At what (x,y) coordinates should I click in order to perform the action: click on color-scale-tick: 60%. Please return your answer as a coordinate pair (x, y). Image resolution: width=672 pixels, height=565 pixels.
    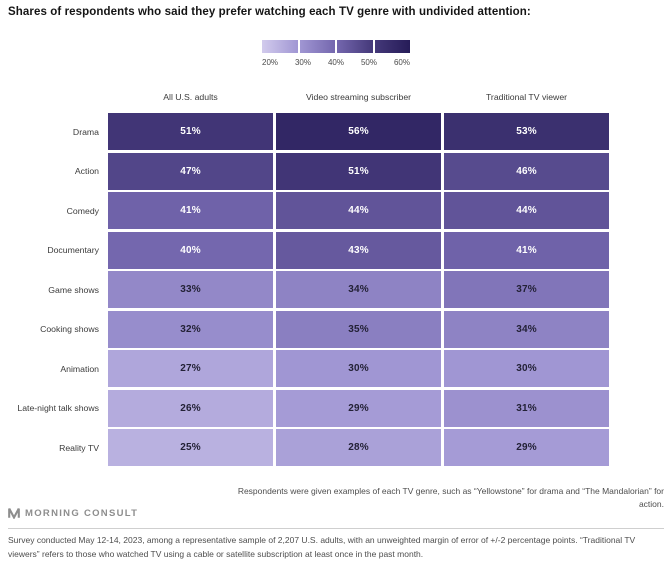
    Looking at the image, I should click on (401, 62).